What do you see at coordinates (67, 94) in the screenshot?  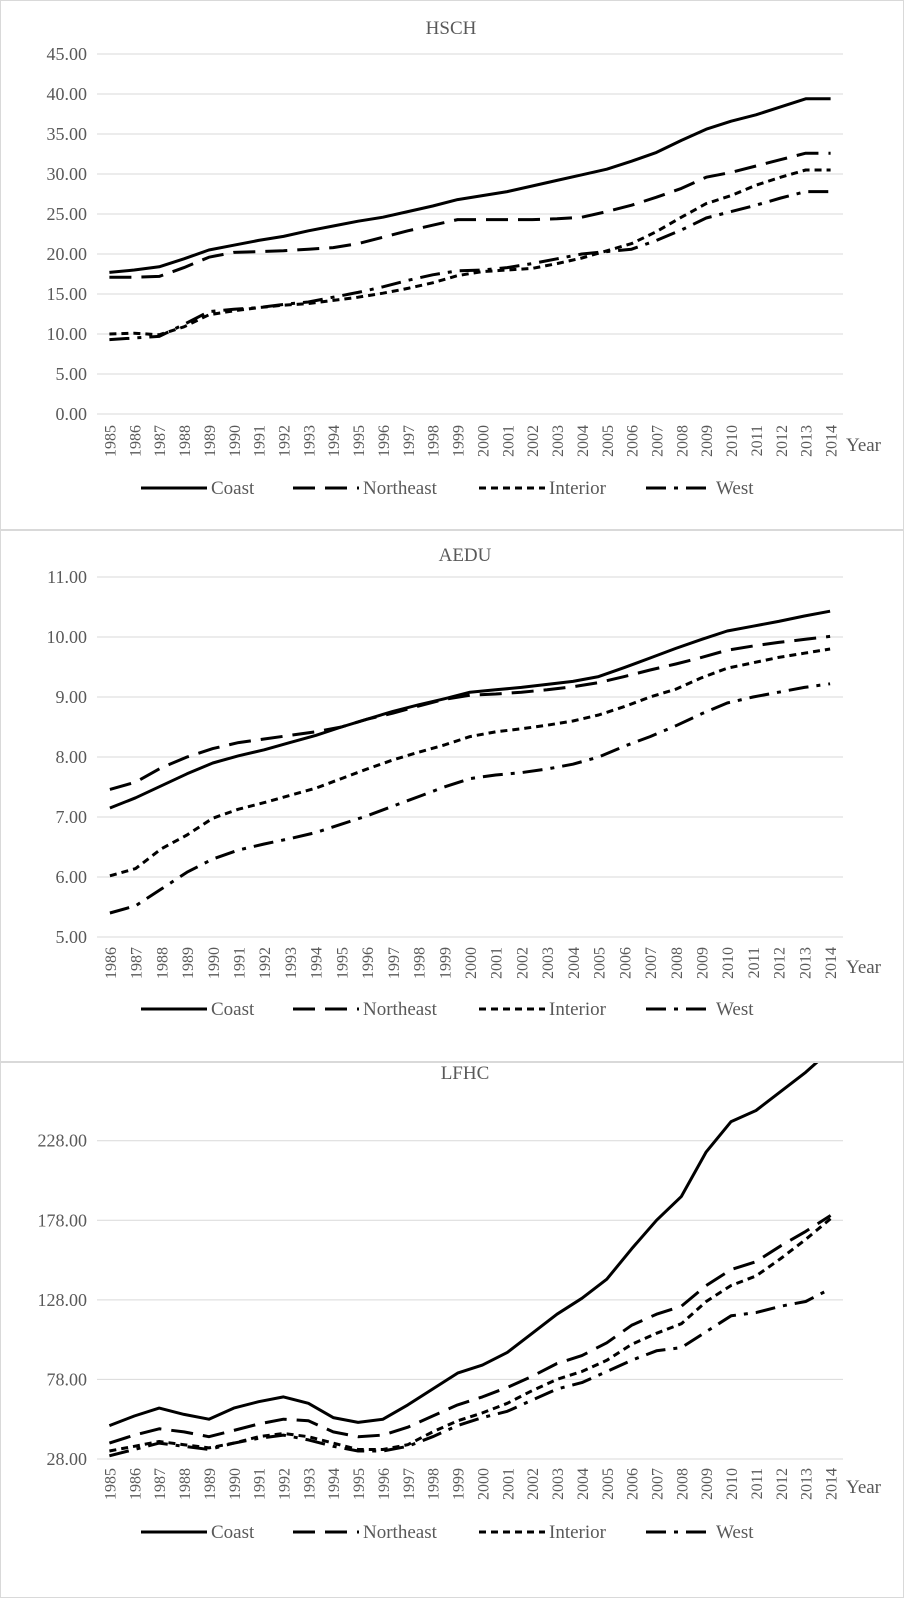 I see `y-tick-label: 40.00` at bounding box center [67, 94].